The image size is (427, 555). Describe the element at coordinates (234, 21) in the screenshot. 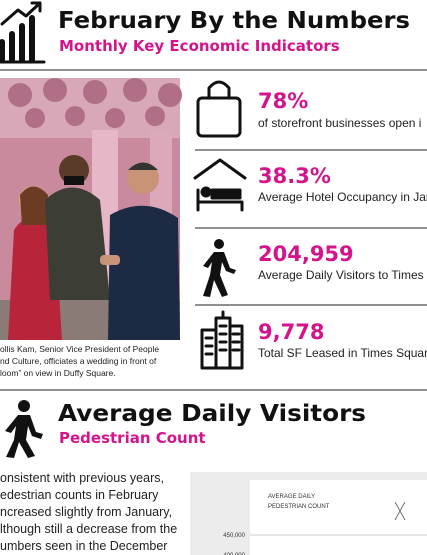

I see `header-title: February By the Numbers` at that location.